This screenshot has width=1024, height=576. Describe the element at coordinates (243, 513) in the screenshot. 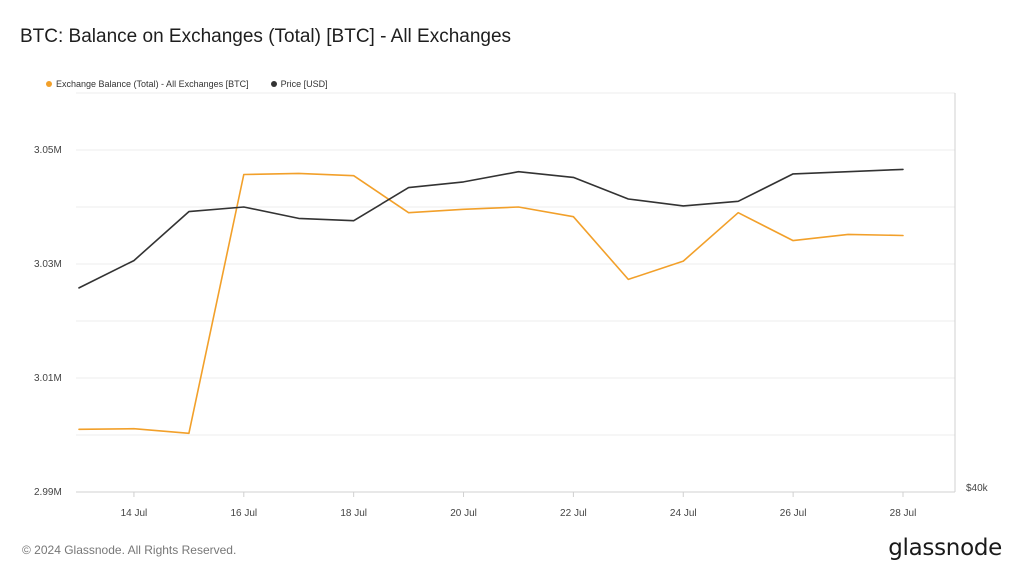

I see `x-tick-label: 16 Jul` at that location.